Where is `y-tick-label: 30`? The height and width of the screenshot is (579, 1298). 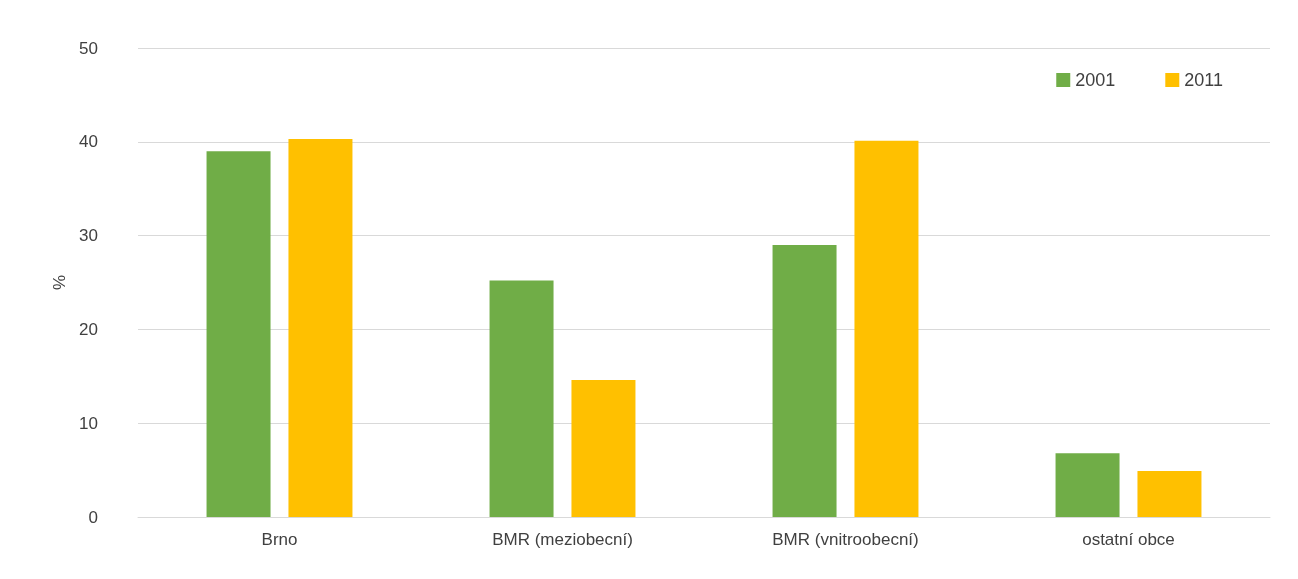
y-tick-label: 30 is located at coordinates (88, 236).